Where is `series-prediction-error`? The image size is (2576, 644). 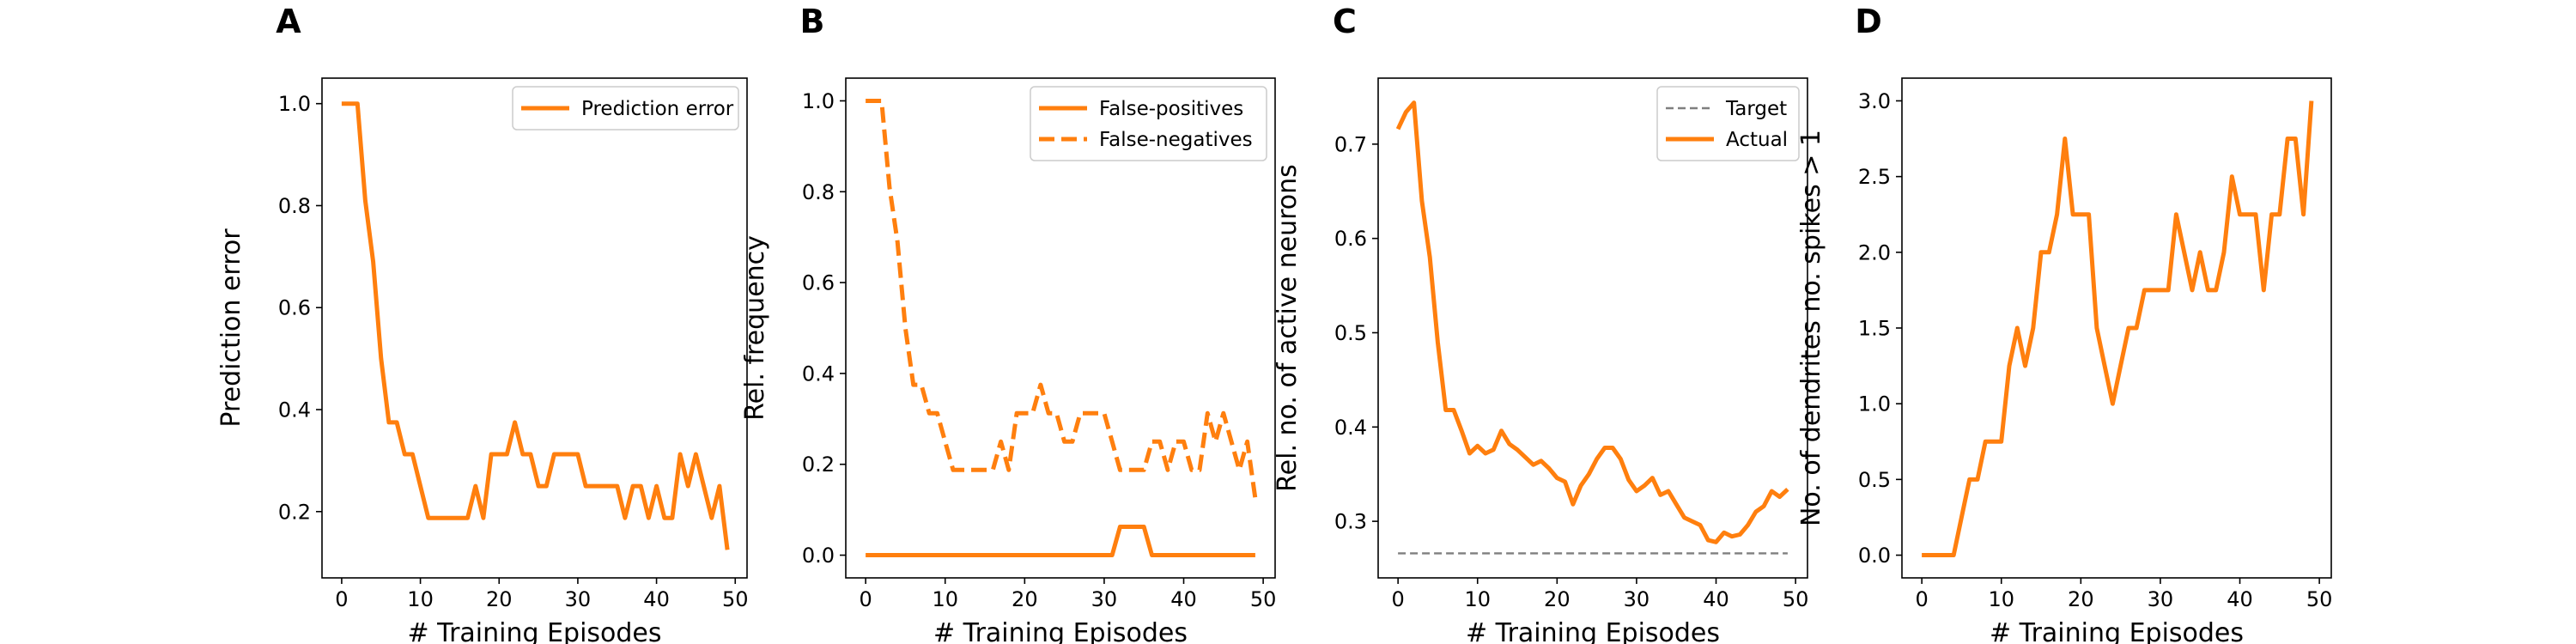 series-prediction-error is located at coordinates (535, 325).